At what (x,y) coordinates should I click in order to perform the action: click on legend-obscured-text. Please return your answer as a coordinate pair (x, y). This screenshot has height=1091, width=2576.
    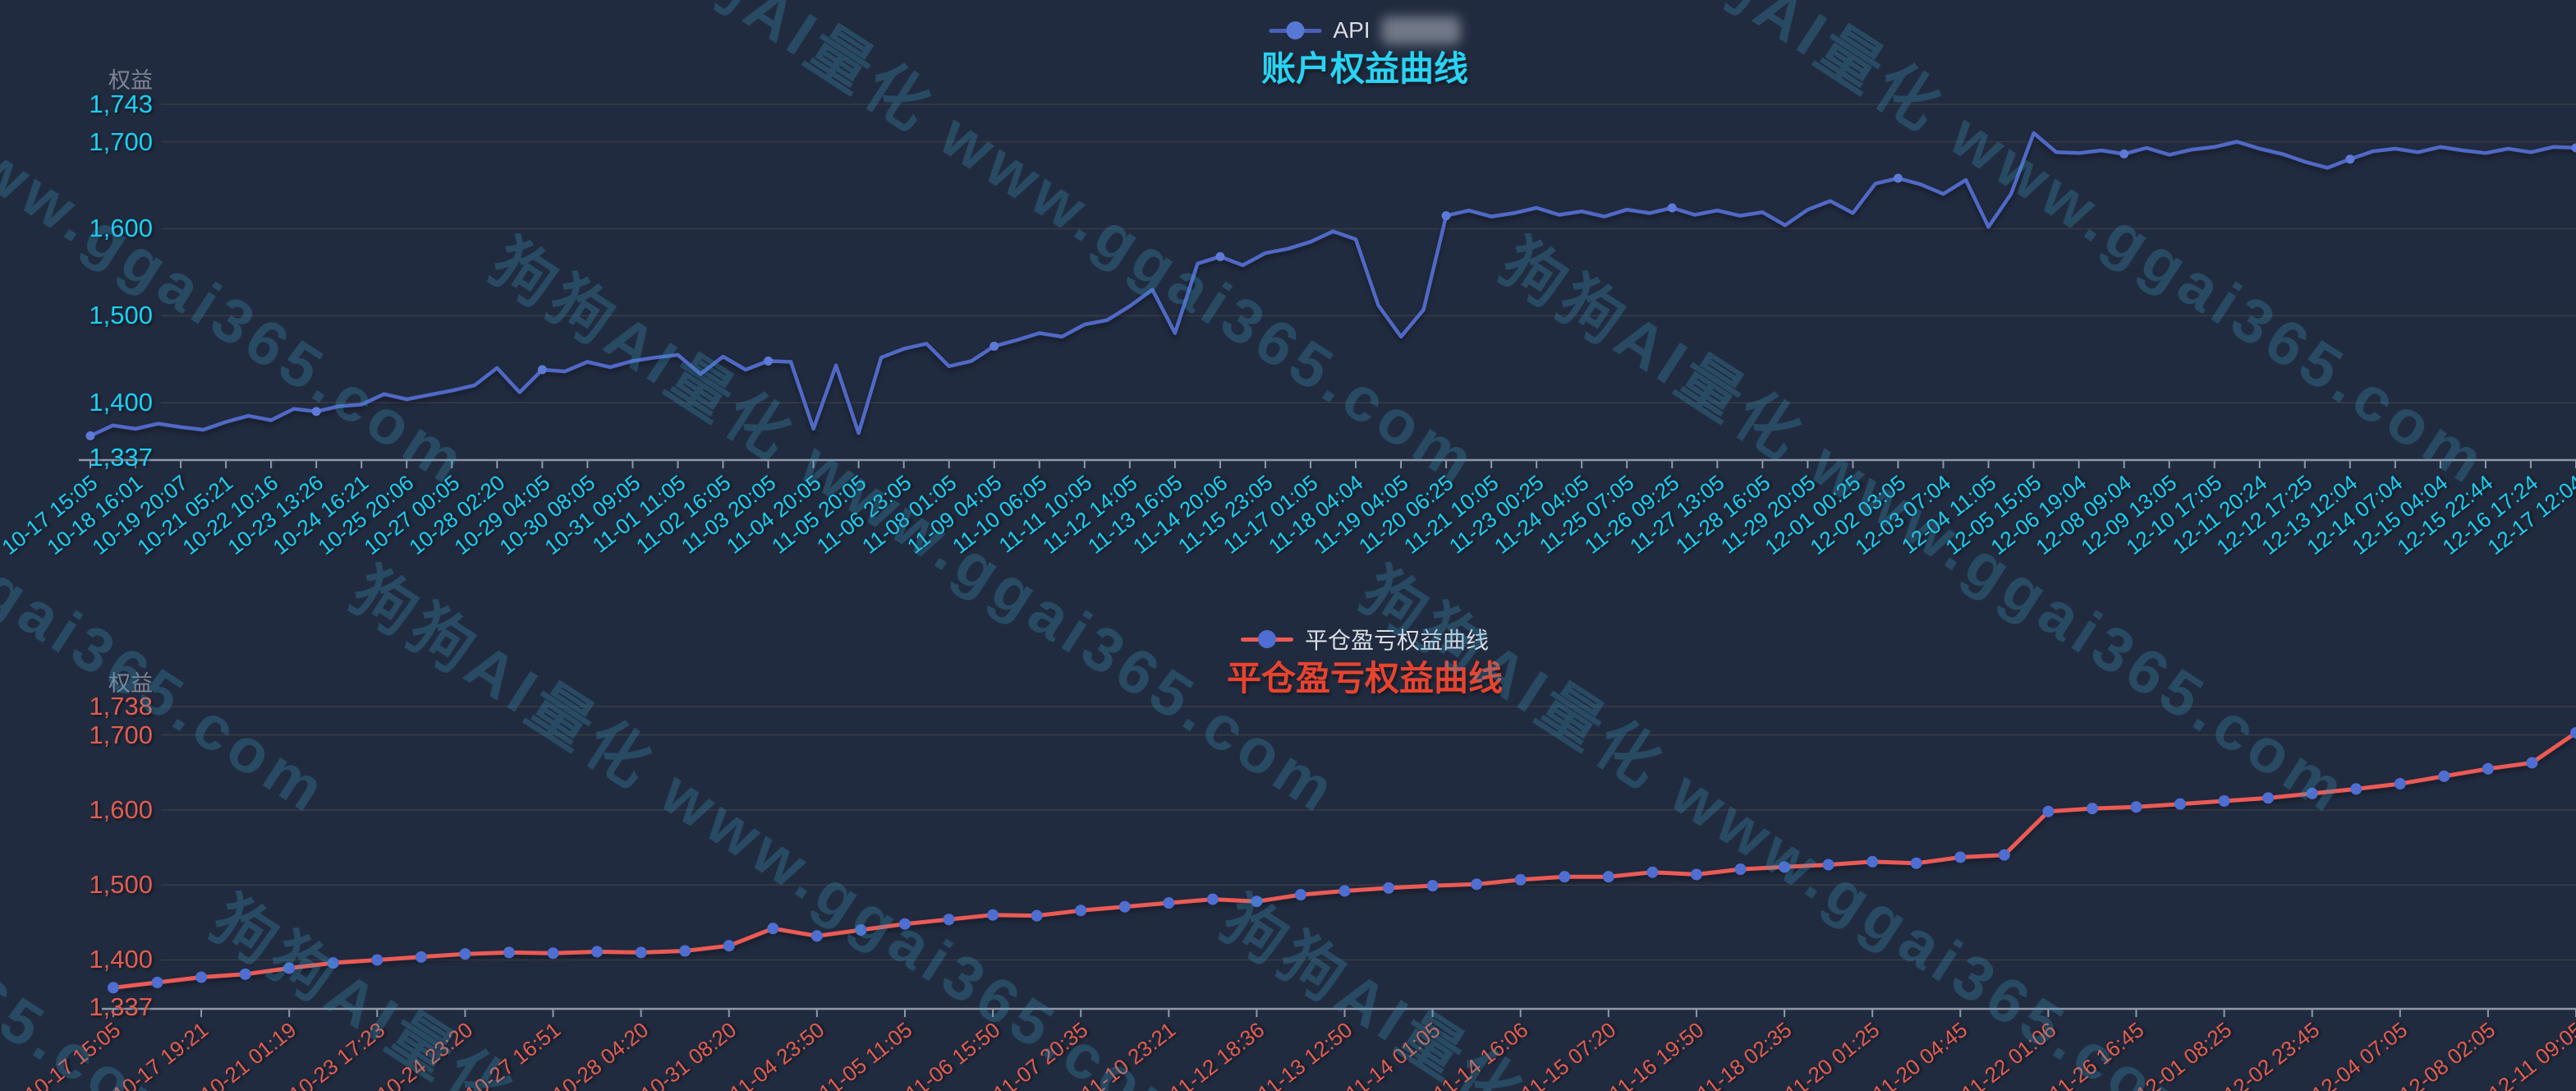
    Looking at the image, I should click on (1421, 30).